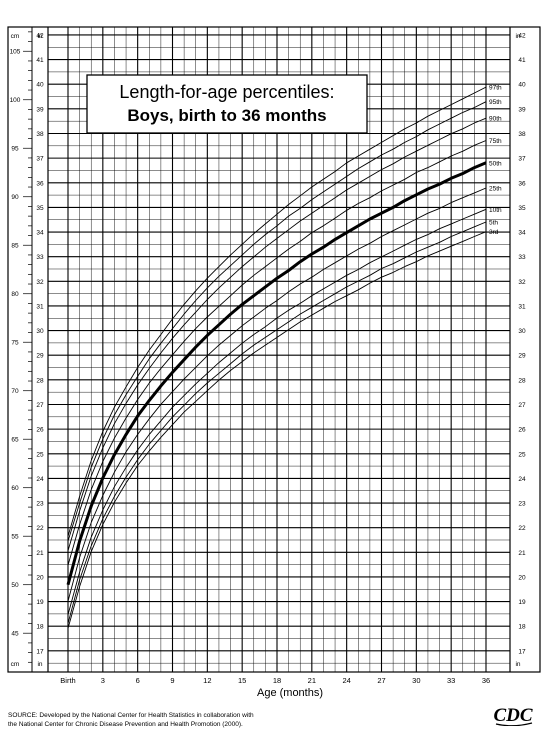 This screenshot has width=550, height=750. I want to click on x-tick-label: 12, so click(207, 680).